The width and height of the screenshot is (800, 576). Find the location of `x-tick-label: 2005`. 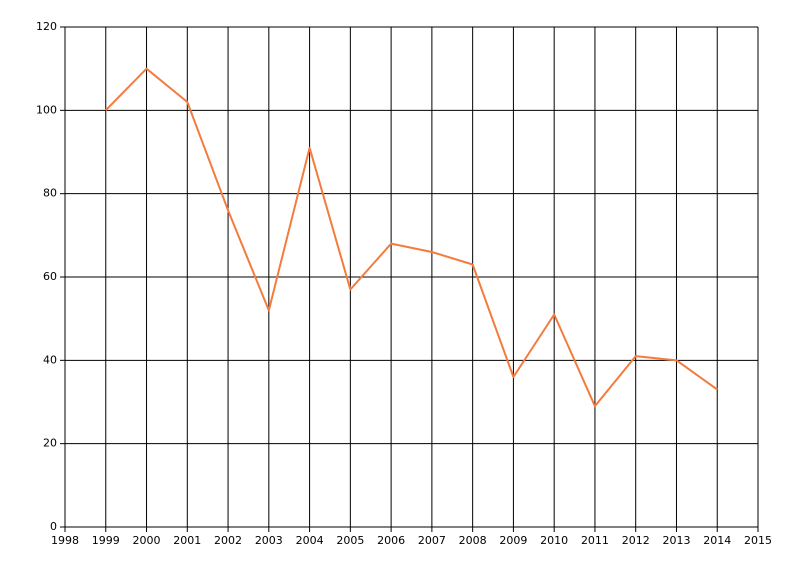

x-tick-label: 2005 is located at coordinates (350, 540).